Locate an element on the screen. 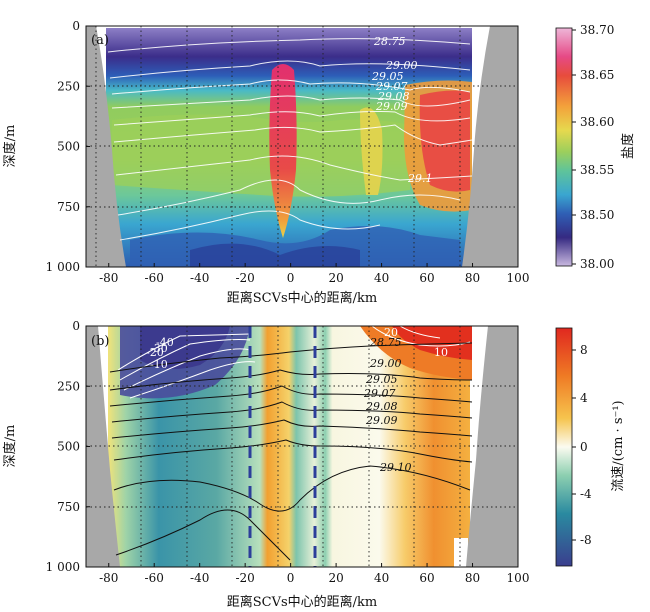 This screenshot has width=650, height=612. velocity-contour-label: 20 is located at coordinates (391, 332).